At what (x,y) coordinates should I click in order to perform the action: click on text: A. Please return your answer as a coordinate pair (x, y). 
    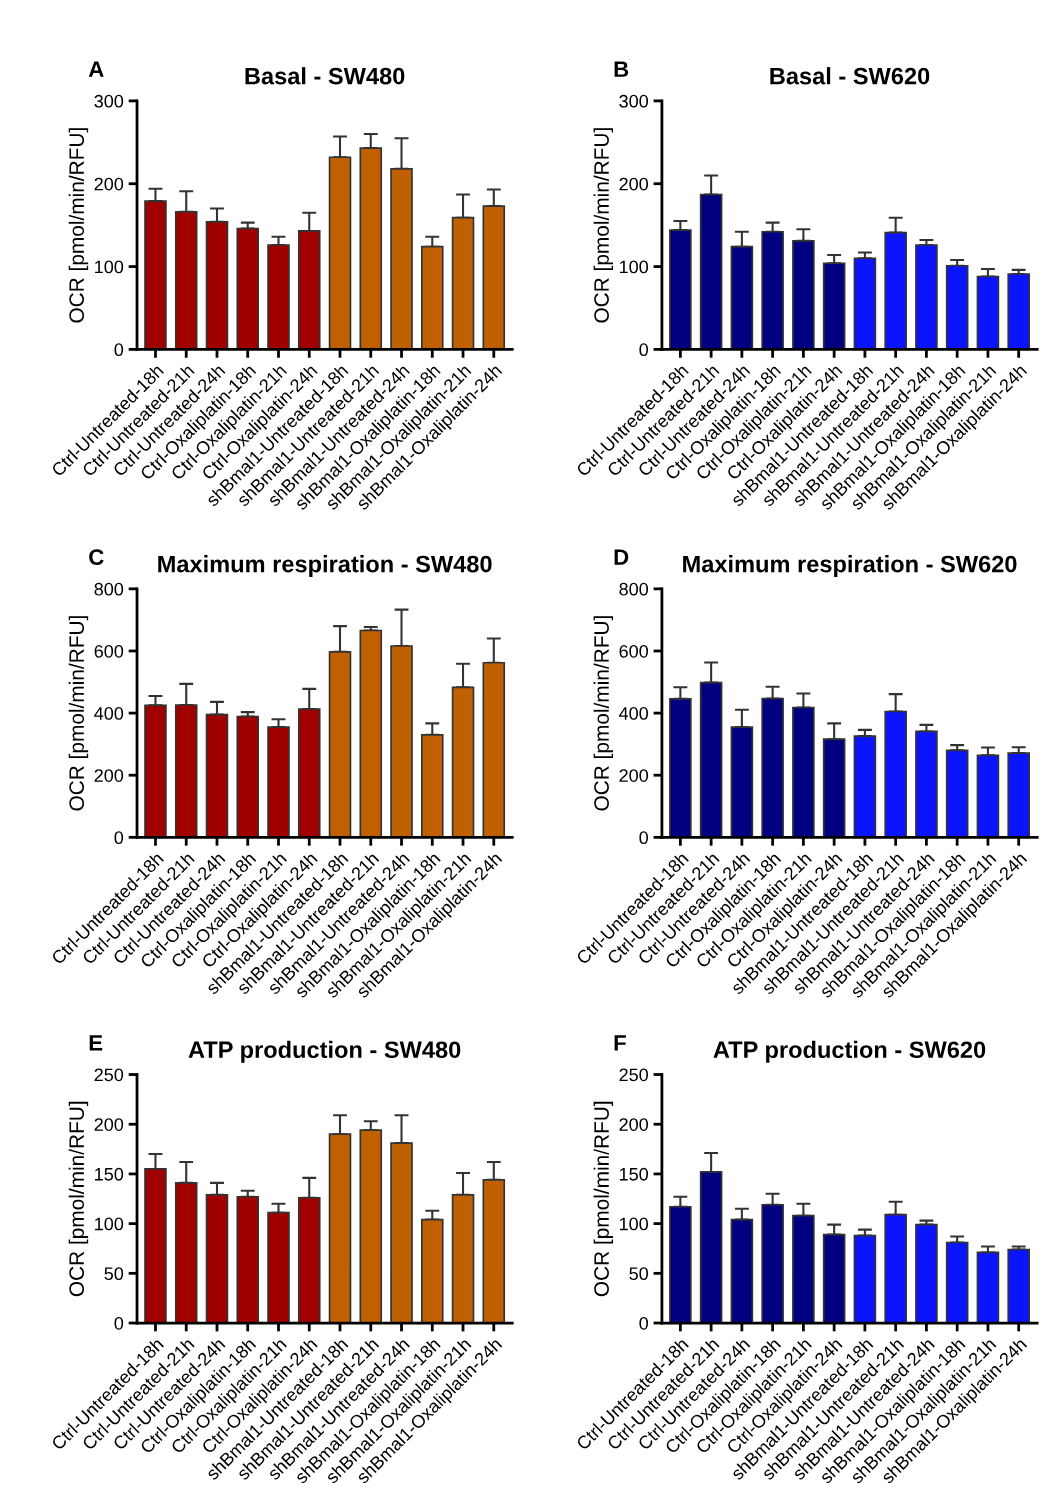
    Looking at the image, I should click on (96, 69).